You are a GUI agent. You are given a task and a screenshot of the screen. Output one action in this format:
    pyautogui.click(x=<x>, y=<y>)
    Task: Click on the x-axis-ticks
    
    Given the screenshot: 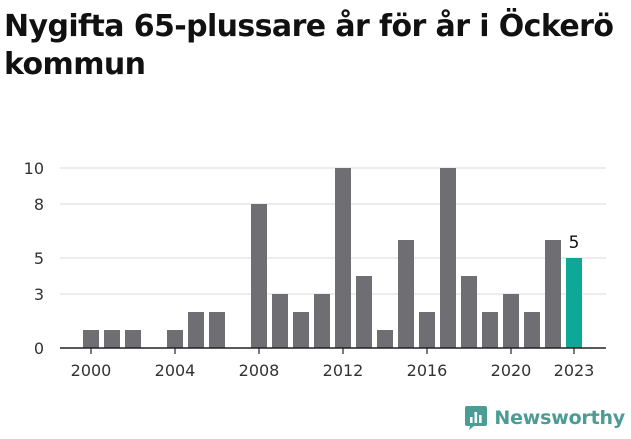 What is the action you would take?
    pyautogui.click(x=332, y=351)
    